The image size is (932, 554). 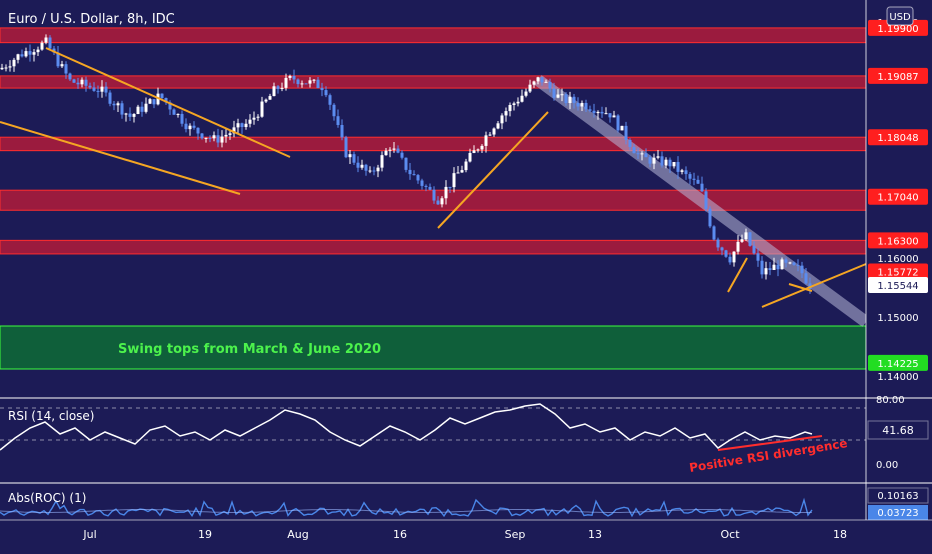 I want to click on chart-title: Euro / U.S. Dollar, 8h, IDC, so click(x=91, y=19).